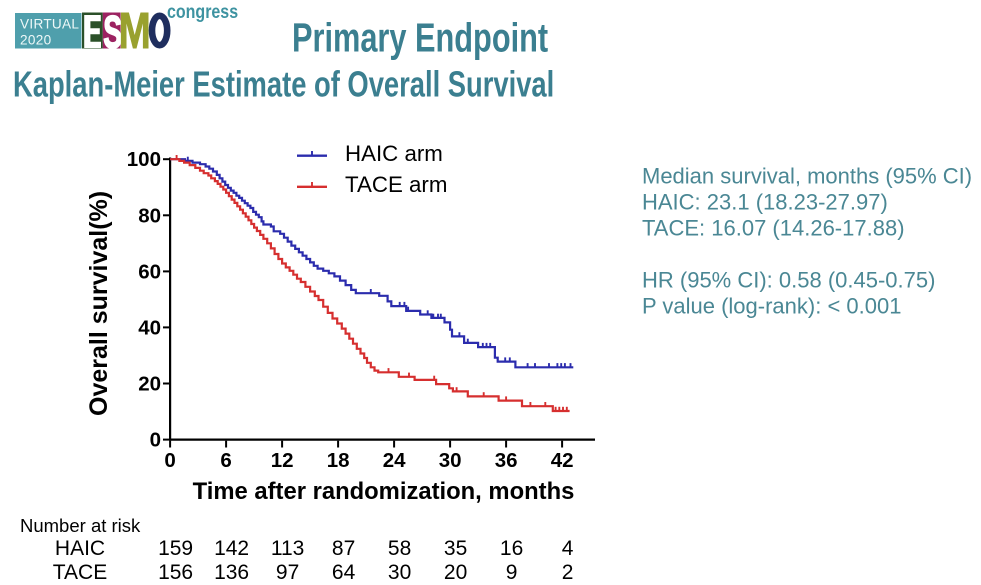  I want to click on svg-text: congress, so click(202, 12).